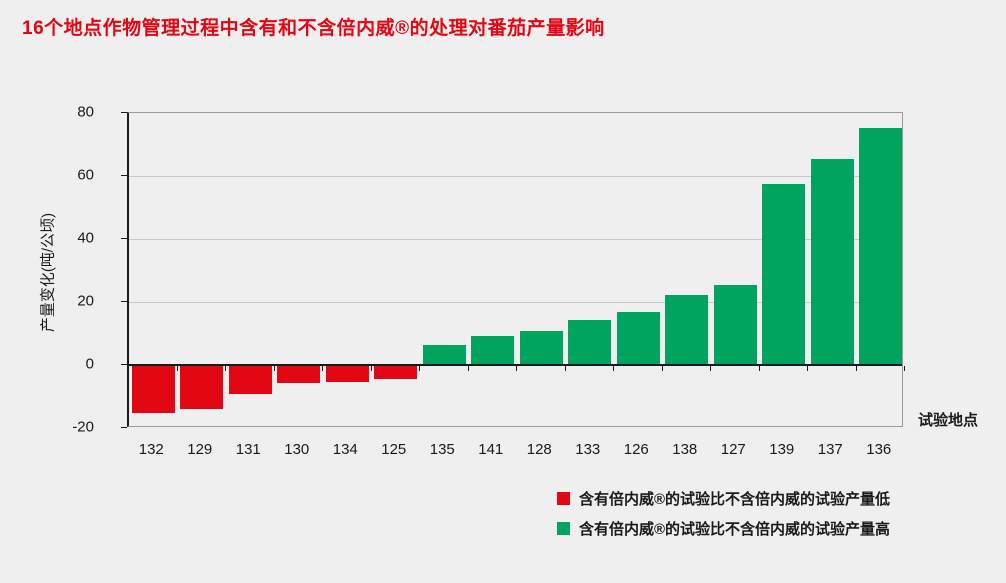 The image size is (1006, 583). Describe the element at coordinates (491, 449) in the screenshot. I see `x-tick-label-141: 141` at that location.